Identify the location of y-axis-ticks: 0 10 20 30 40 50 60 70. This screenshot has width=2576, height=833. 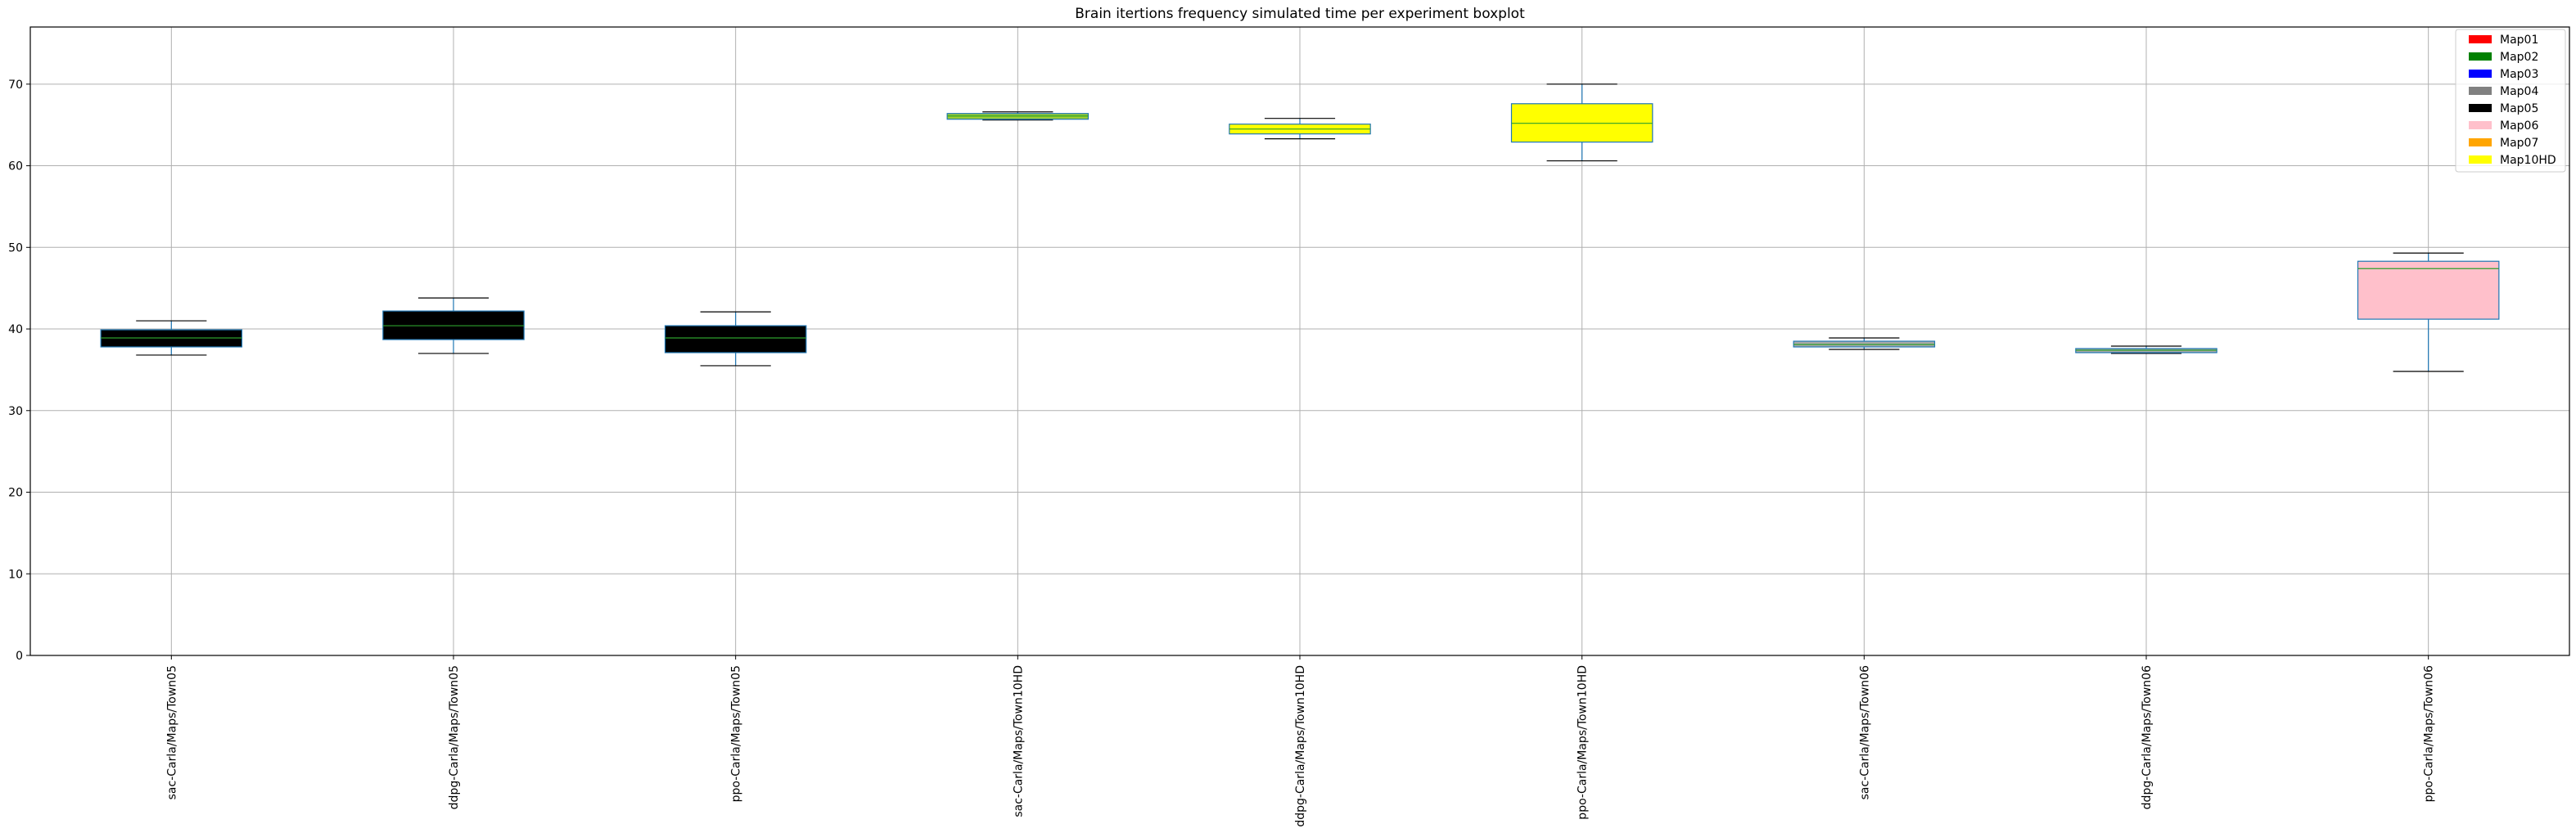
(19, 371).